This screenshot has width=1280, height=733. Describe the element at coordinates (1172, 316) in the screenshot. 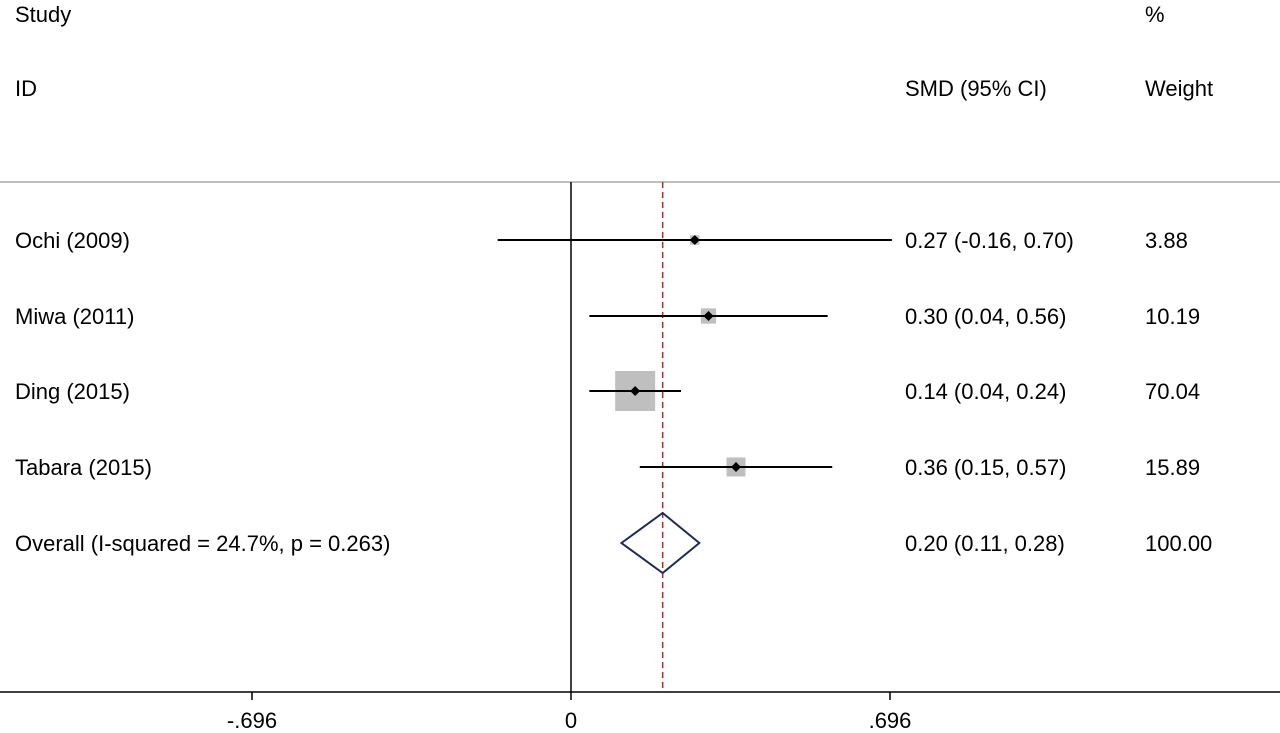

I see `study-weight-label: 10.19` at that location.